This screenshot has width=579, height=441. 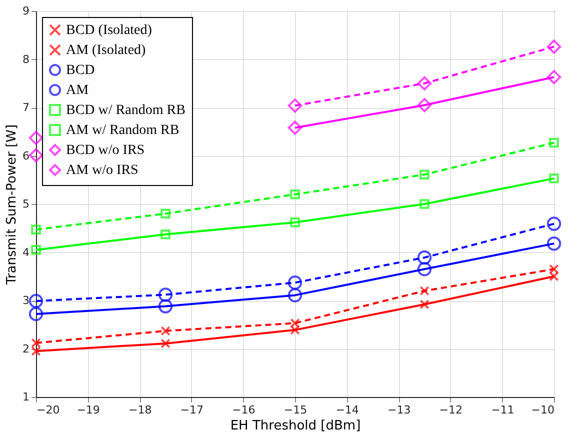 I want to click on x-tick-label: −14, so click(x=347, y=410).